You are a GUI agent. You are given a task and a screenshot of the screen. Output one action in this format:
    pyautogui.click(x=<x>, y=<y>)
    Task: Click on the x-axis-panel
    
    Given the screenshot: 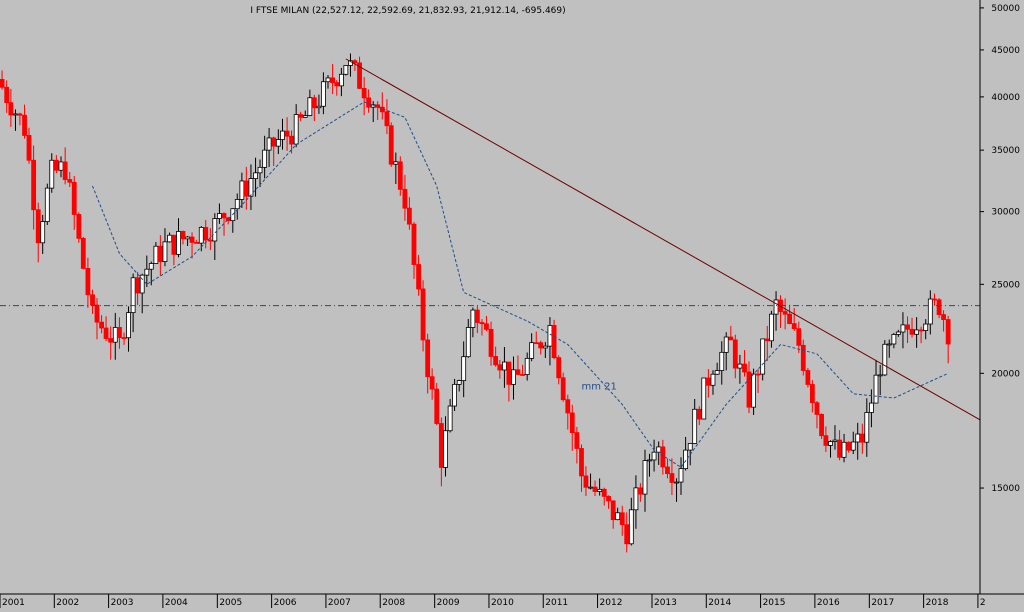 What is the action you would take?
    pyautogui.click(x=512, y=601)
    